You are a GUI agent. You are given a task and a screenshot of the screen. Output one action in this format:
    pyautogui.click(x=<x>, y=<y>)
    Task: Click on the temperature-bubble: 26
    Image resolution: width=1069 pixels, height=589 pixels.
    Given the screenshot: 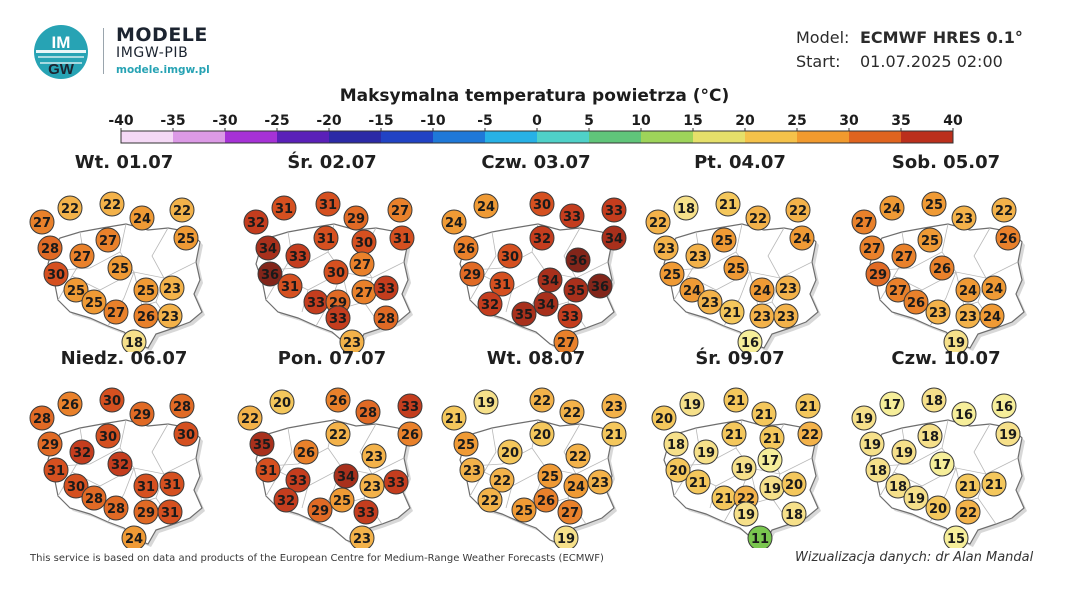 What is the action you would take?
    pyautogui.click(x=338, y=400)
    